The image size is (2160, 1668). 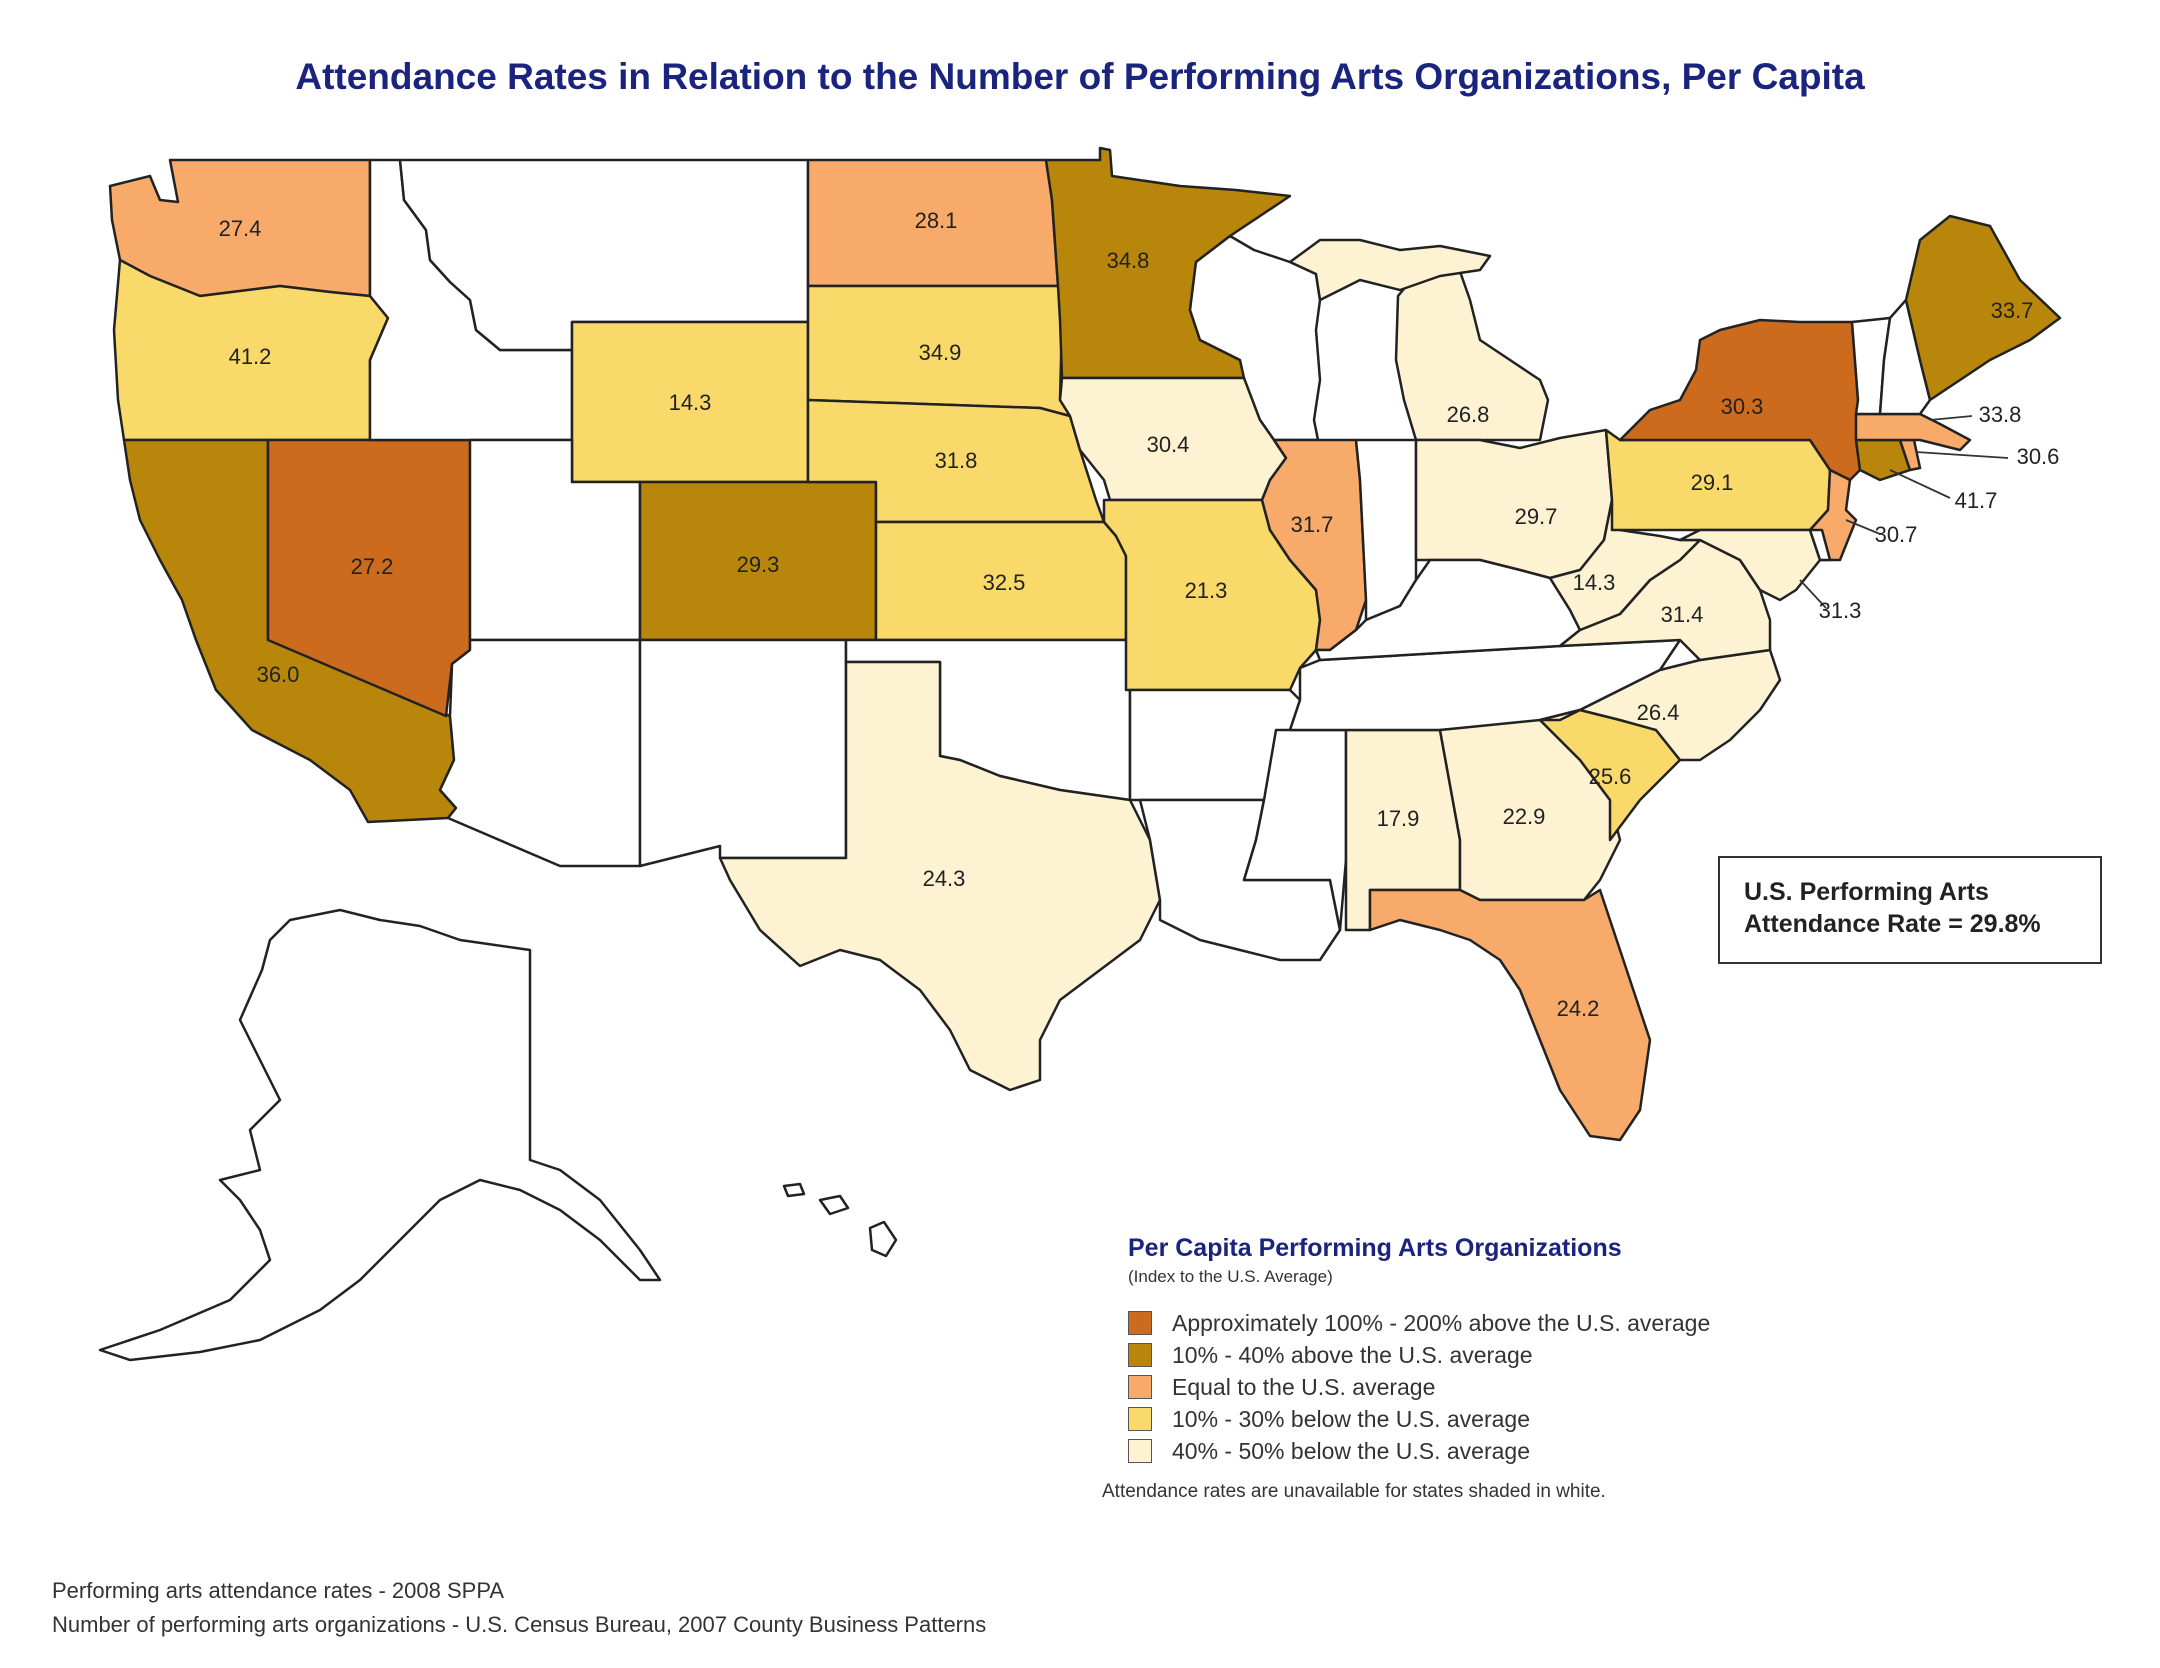 I want to click on state-value-label-sc: 25.6, so click(x=1610, y=776).